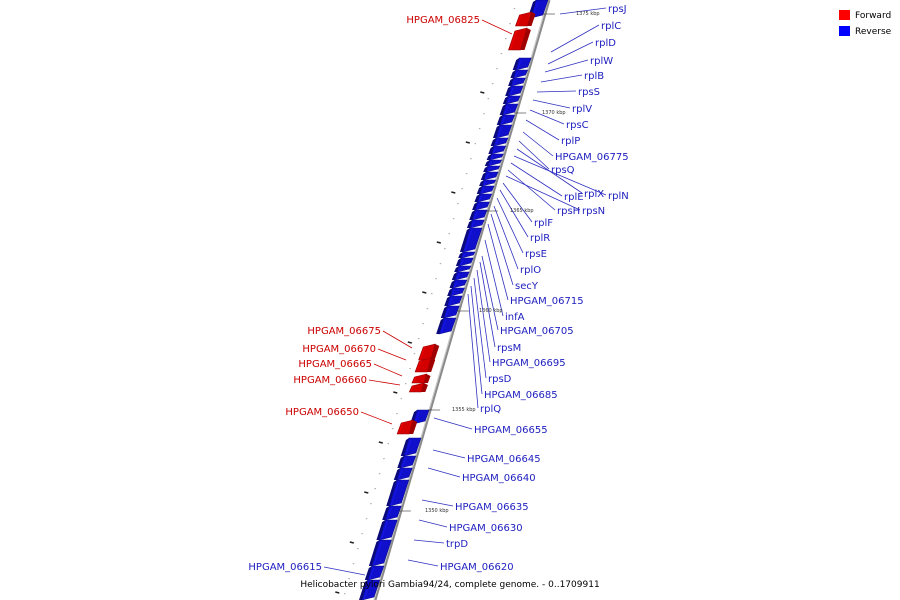  I want to click on gene-label: HPGAM_06705, so click(537, 331).